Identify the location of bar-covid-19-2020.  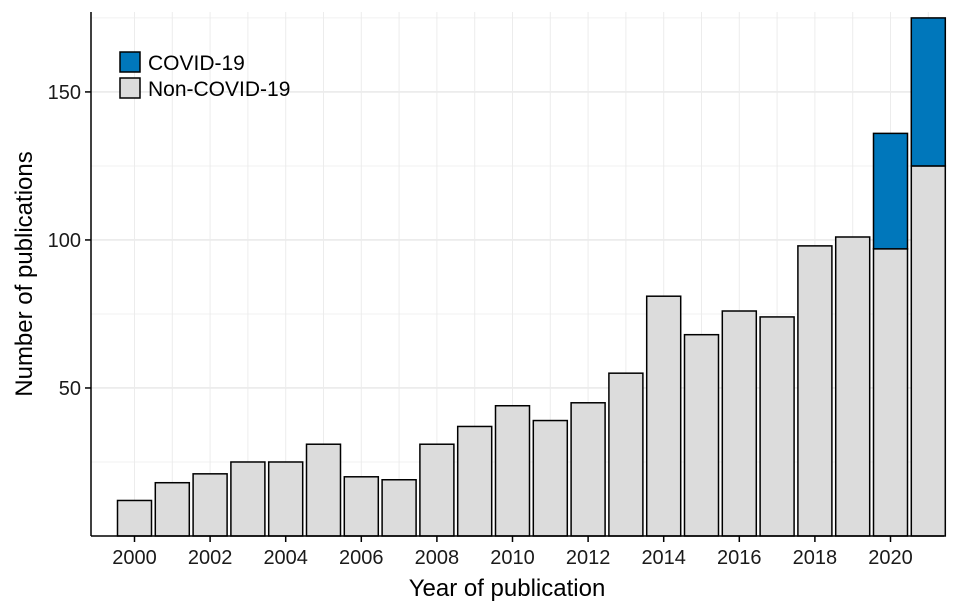
(890, 191).